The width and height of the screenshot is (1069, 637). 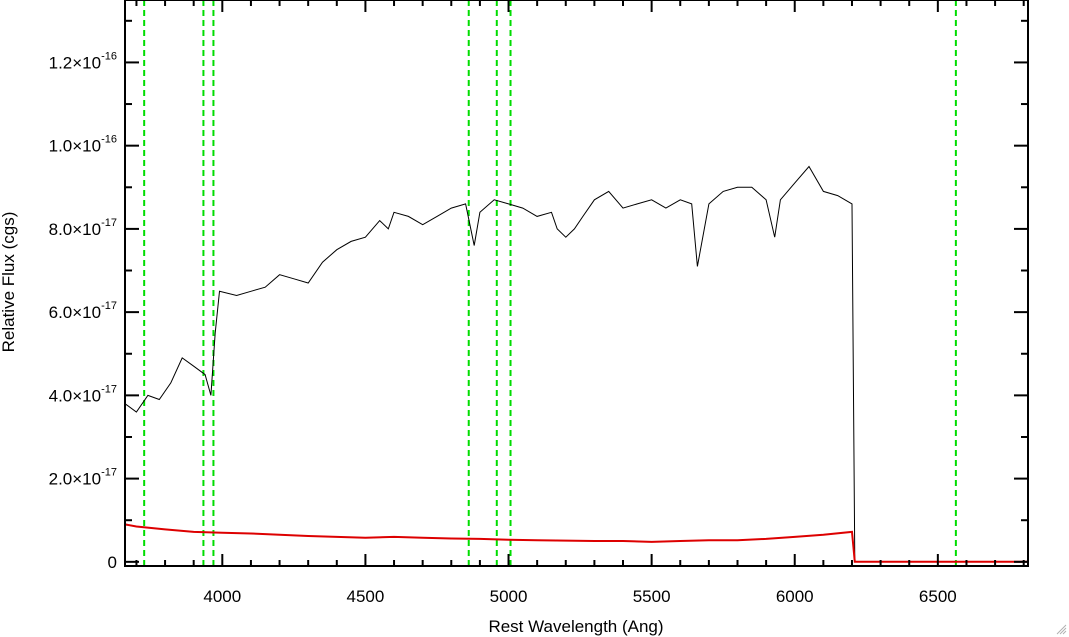 I want to click on y-tick-label-3: 6.0×10⁻¹⁷, so click(x=83, y=311).